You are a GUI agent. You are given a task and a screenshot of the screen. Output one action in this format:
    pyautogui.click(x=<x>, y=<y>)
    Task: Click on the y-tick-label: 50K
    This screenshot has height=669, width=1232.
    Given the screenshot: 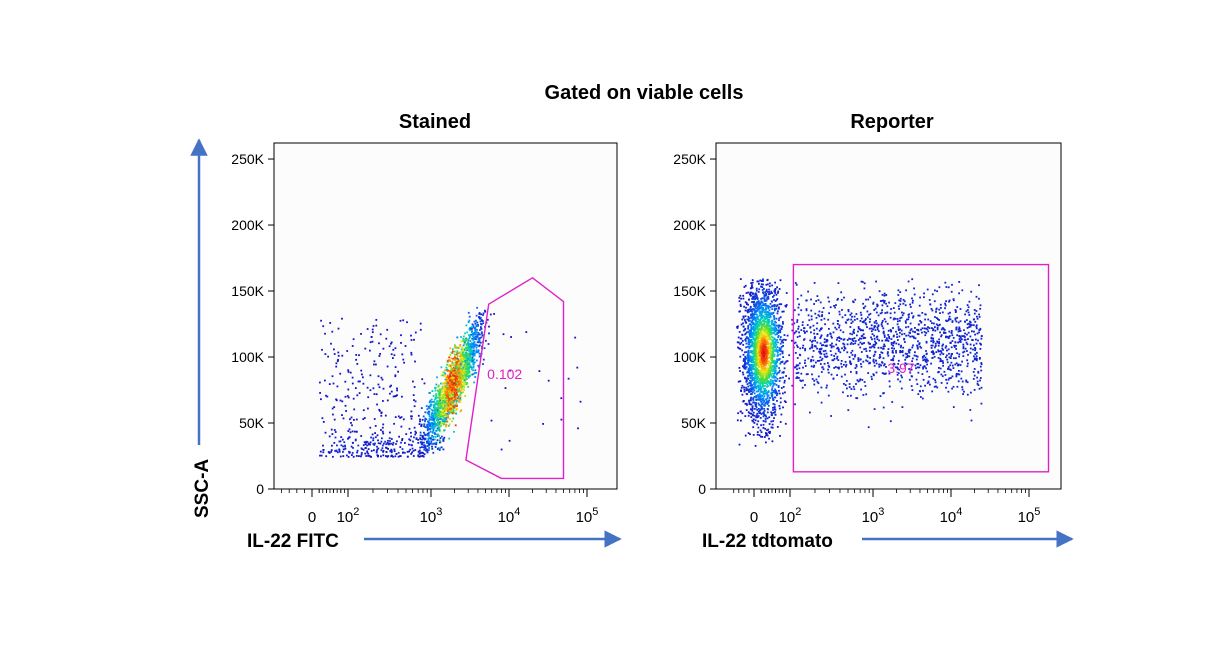 What is the action you would take?
    pyautogui.click(x=694, y=423)
    